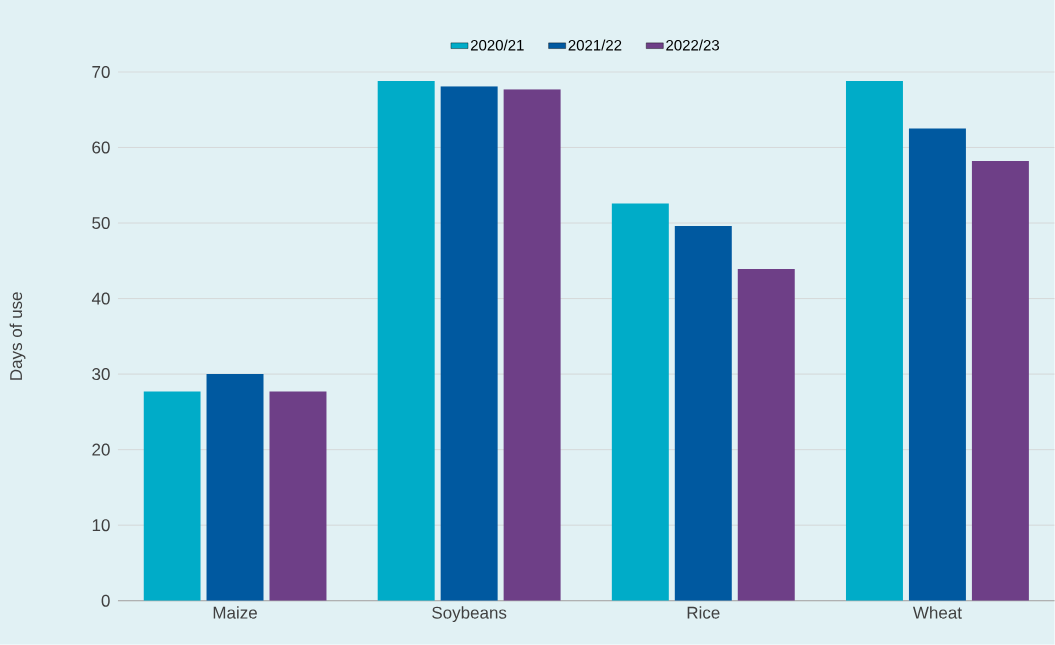 The width and height of the screenshot is (1055, 645). I want to click on y-tick-label: 60, so click(101, 147).